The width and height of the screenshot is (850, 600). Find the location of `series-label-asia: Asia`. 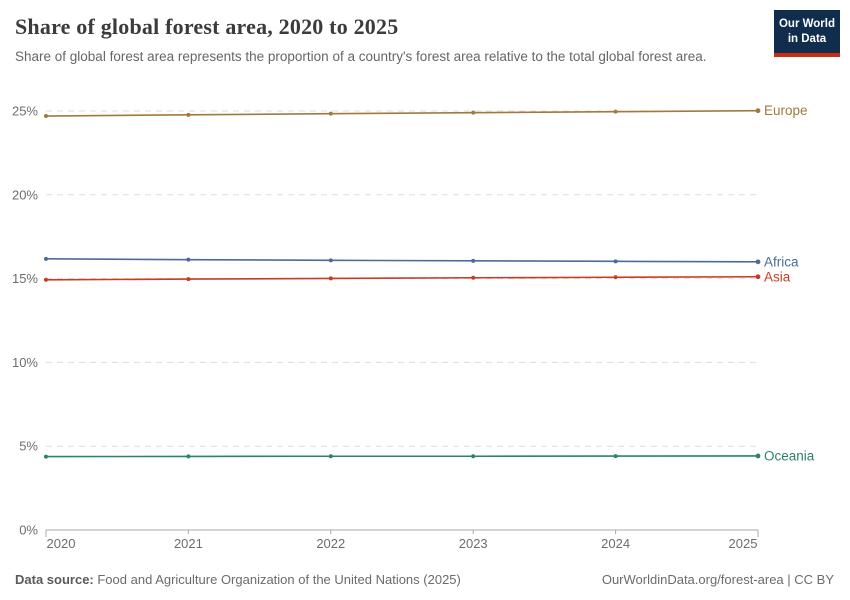

series-label-asia: Asia is located at coordinates (777, 276).